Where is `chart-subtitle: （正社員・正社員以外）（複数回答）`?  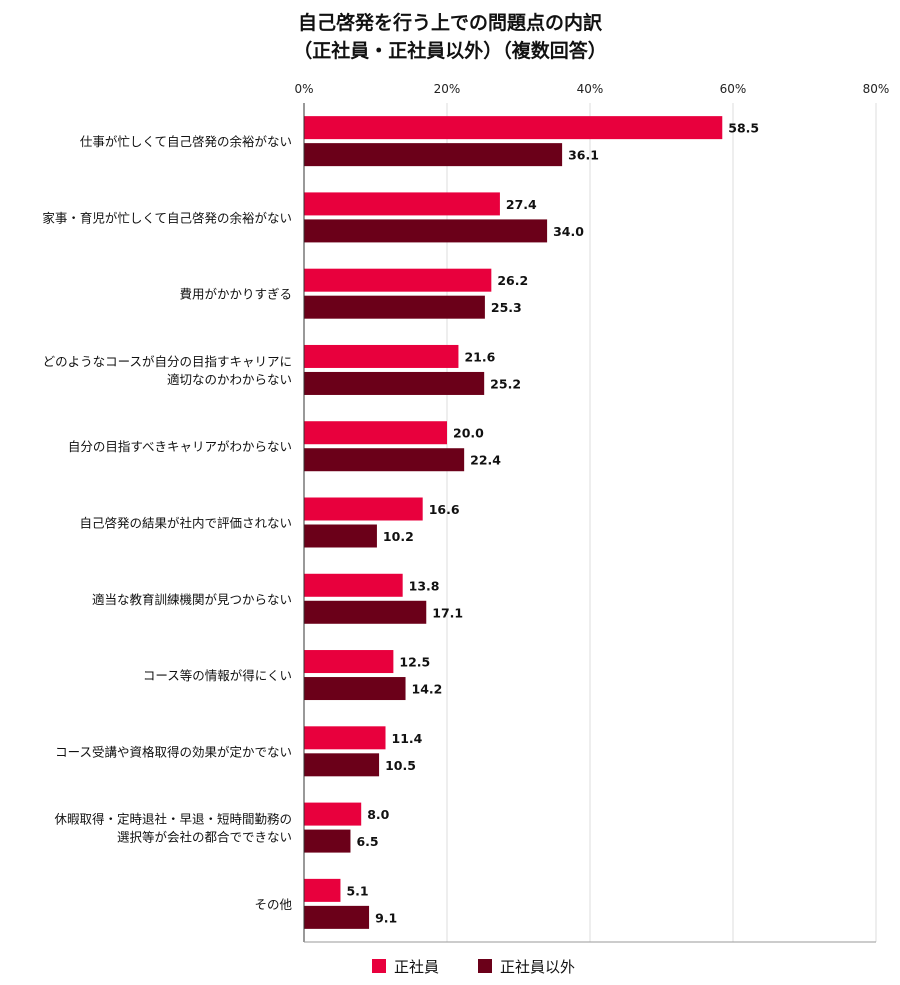 chart-subtitle: （正社員・正社員以外）（複数回答） is located at coordinates (450, 51).